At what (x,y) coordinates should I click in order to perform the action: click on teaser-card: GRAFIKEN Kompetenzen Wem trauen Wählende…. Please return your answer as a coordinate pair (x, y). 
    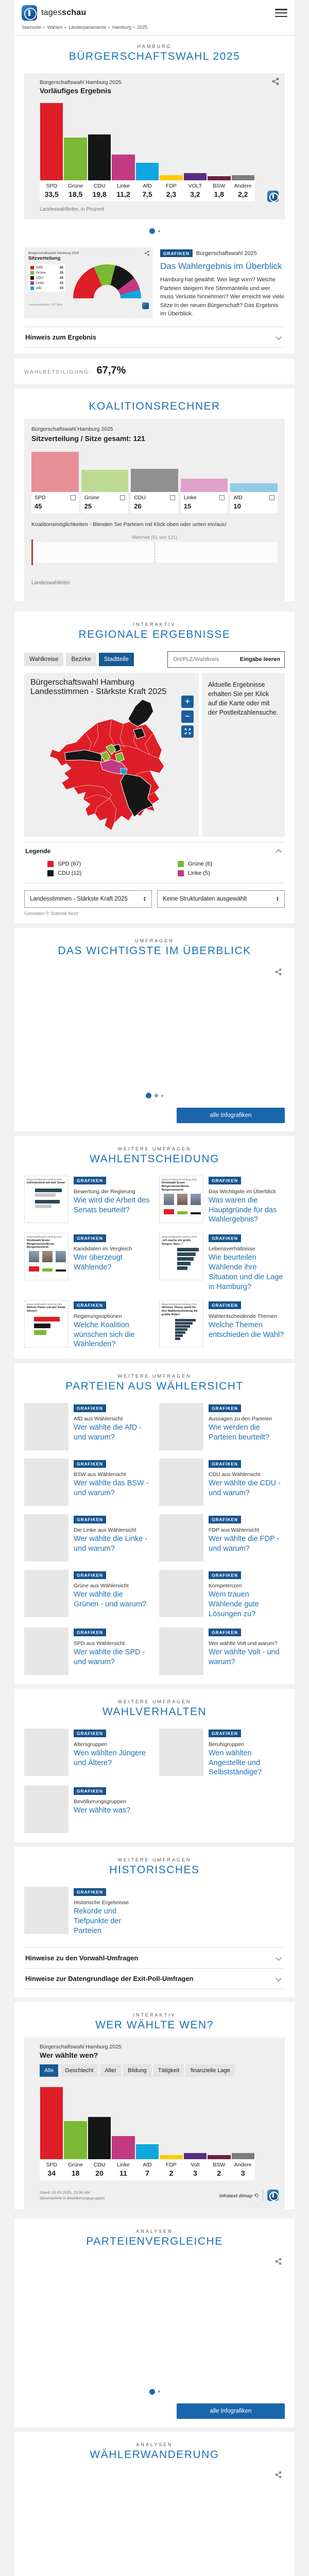
    Looking at the image, I should click on (222, 1594).